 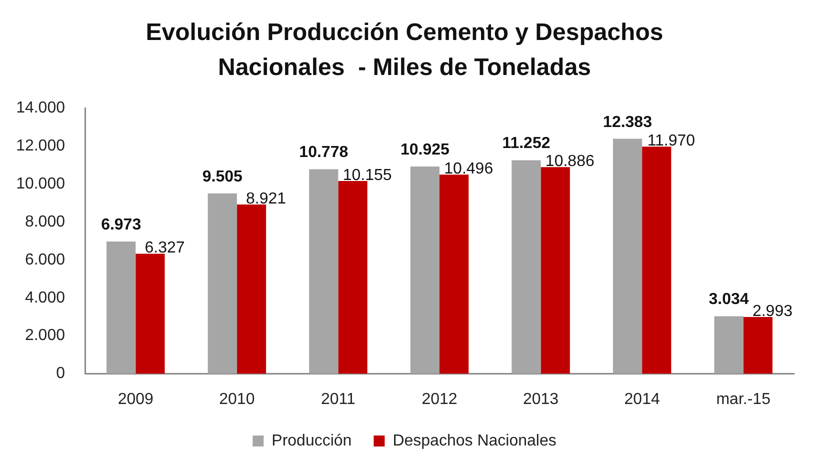 What do you see at coordinates (671, 141) in the screenshot?
I see `data-label: 11.970` at bounding box center [671, 141].